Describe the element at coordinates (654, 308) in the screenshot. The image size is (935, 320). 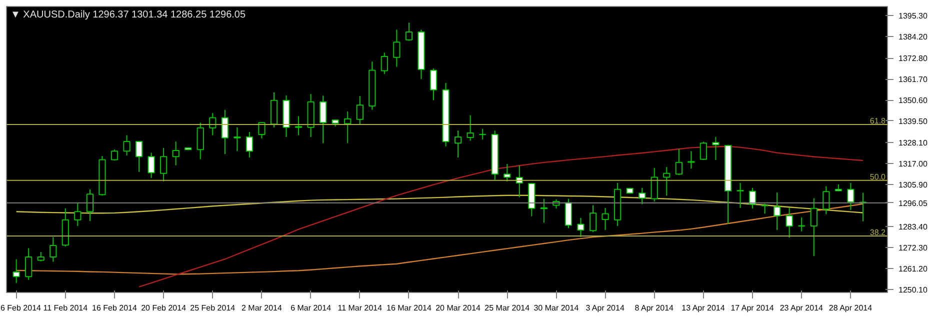
I see `x-tick-label: 8 Apr 2014` at that location.